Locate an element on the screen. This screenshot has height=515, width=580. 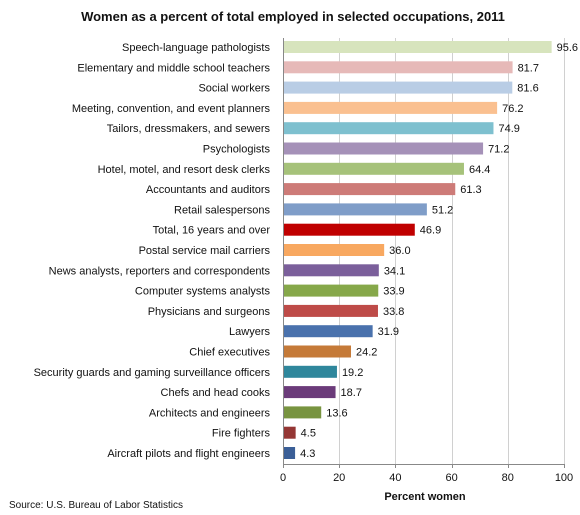
value-label: 76.2 is located at coordinates (512, 109).